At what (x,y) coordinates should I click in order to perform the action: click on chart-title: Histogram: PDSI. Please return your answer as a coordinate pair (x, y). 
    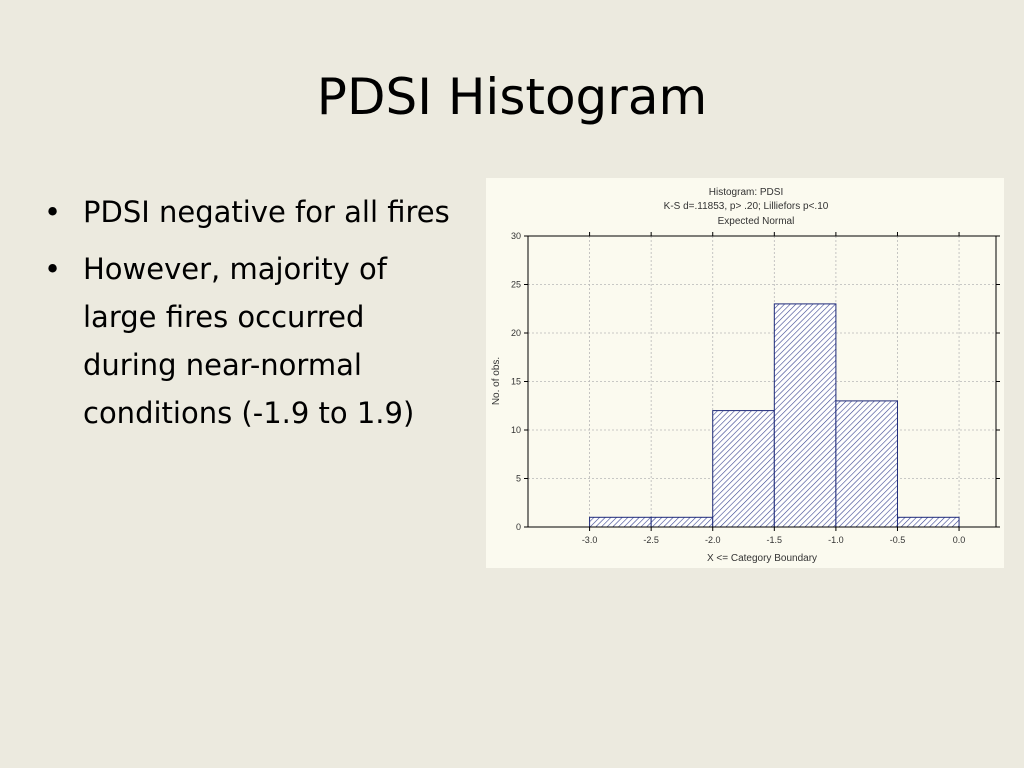
    Looking at the image, I should click on (746, 192).